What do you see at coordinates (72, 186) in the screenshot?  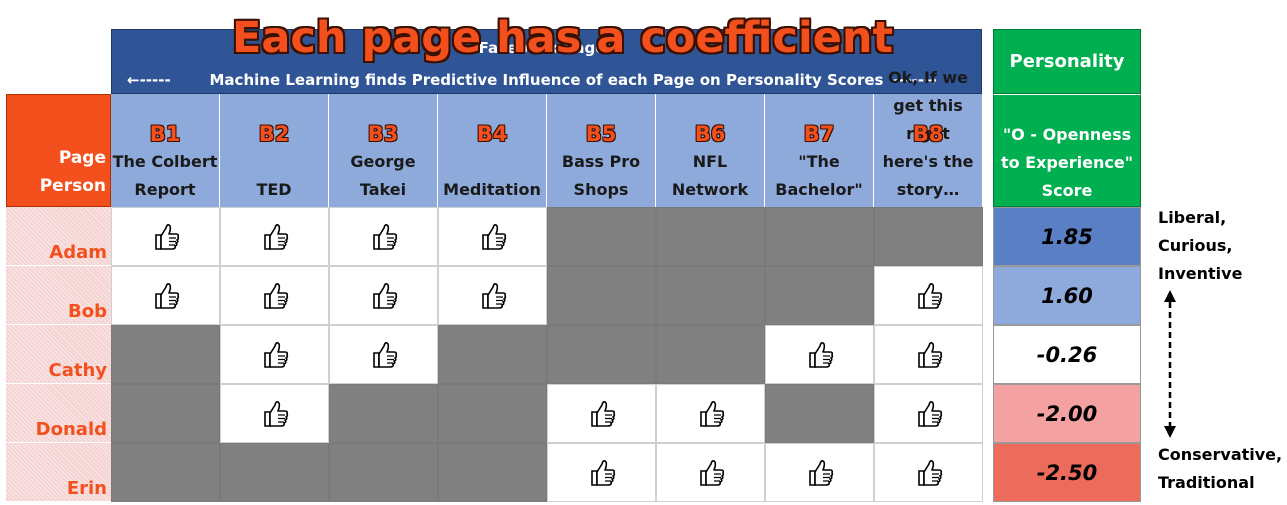 I see `corner-person-label: Person` at bounding box center [72, 186].